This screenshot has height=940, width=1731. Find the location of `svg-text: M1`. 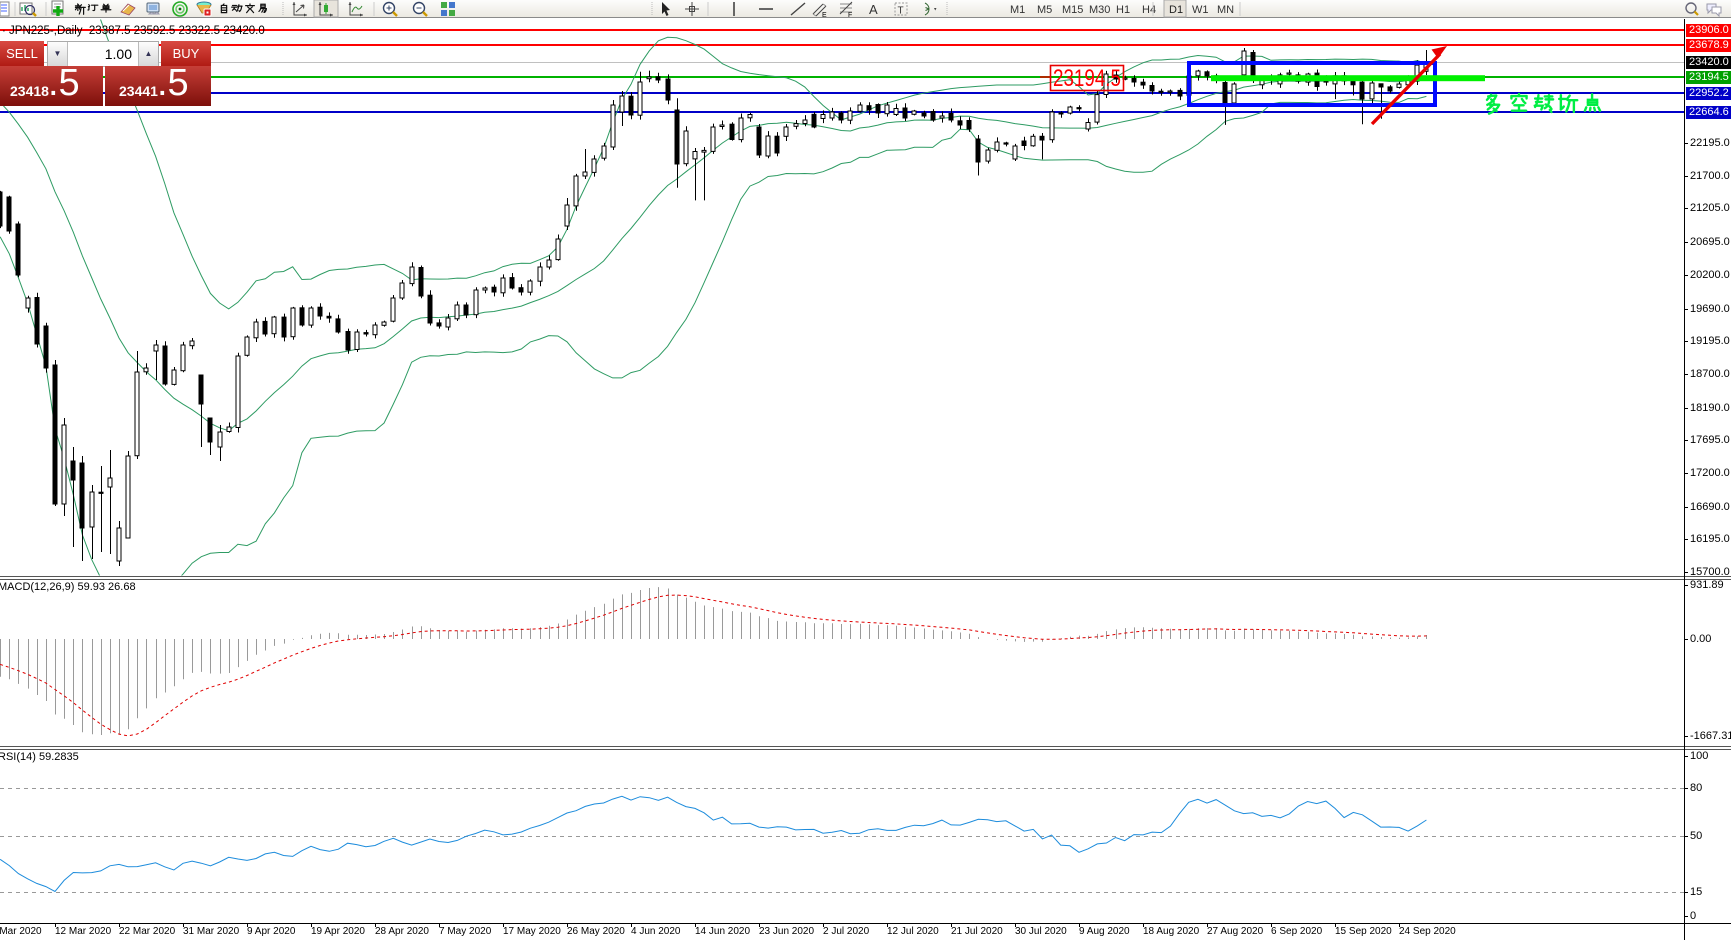

svg-text: M1 is located at coordinates (1017, 10).